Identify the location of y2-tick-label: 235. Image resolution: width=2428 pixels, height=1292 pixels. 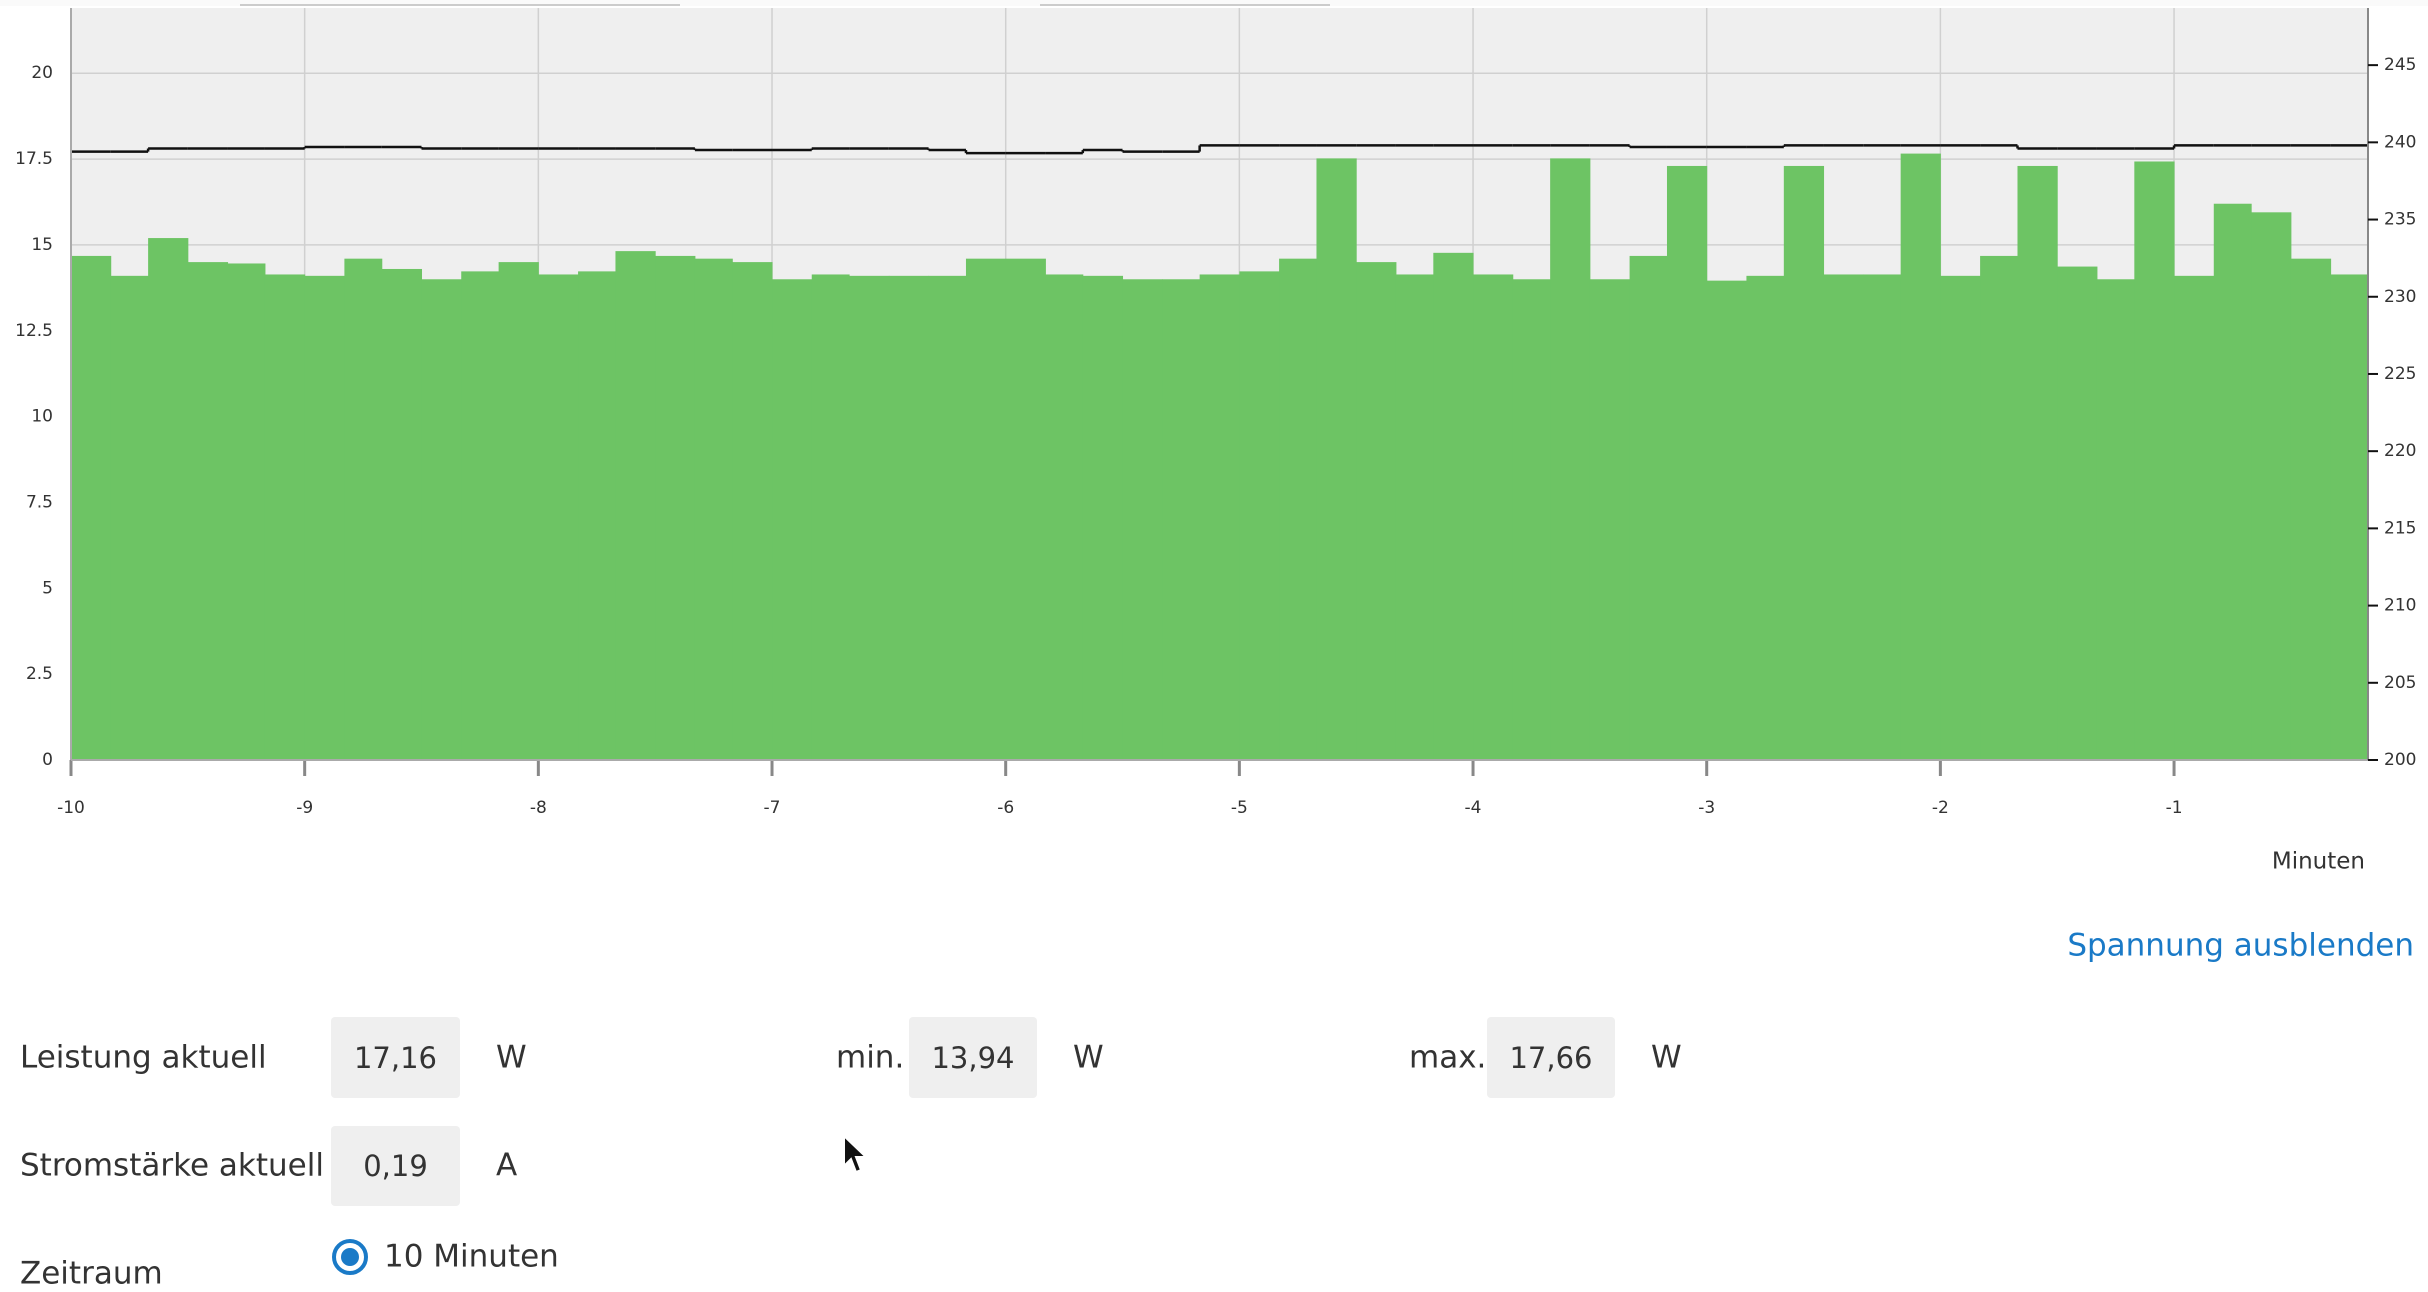
(2400, 220).